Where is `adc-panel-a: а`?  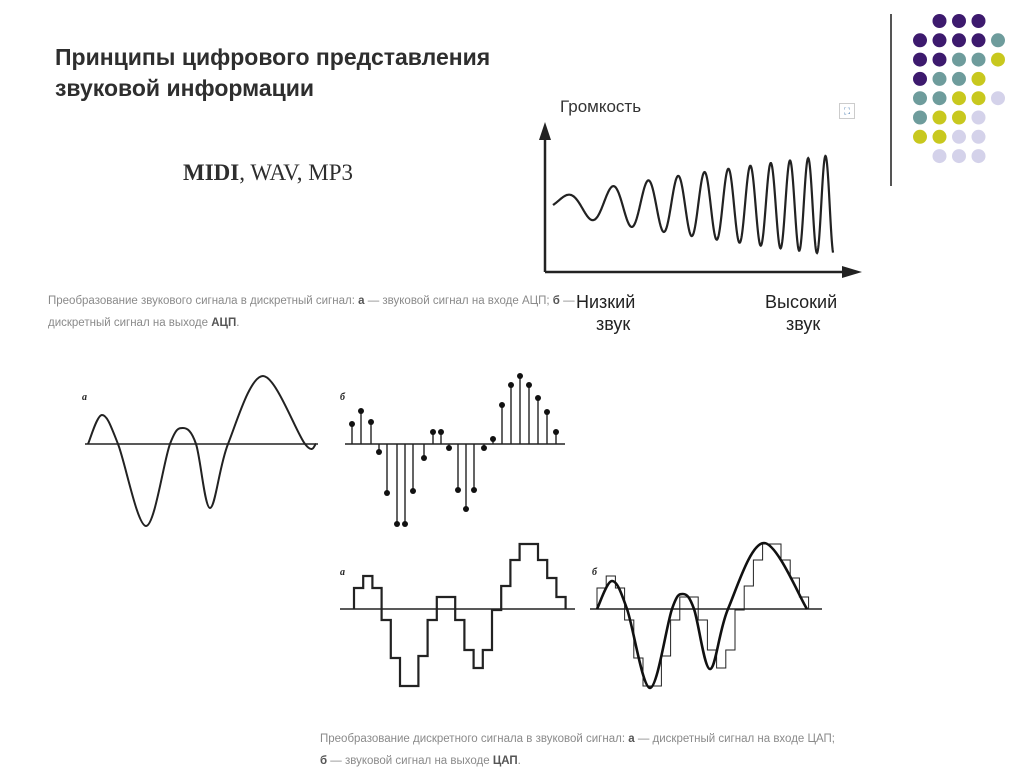
adc-panel-a: а is located at coordinates (200, 451).